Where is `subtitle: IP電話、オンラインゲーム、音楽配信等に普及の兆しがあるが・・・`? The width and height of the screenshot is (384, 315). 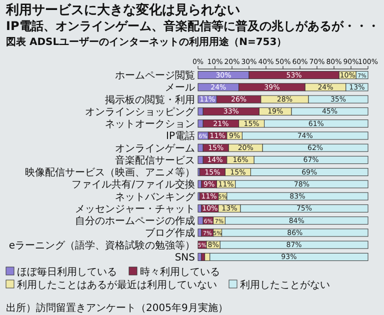 subtitle: IP電話、オンラインゲーム、音楽配信等に普及の兆しがあるが・・・ is located at coordinates (193, 26).